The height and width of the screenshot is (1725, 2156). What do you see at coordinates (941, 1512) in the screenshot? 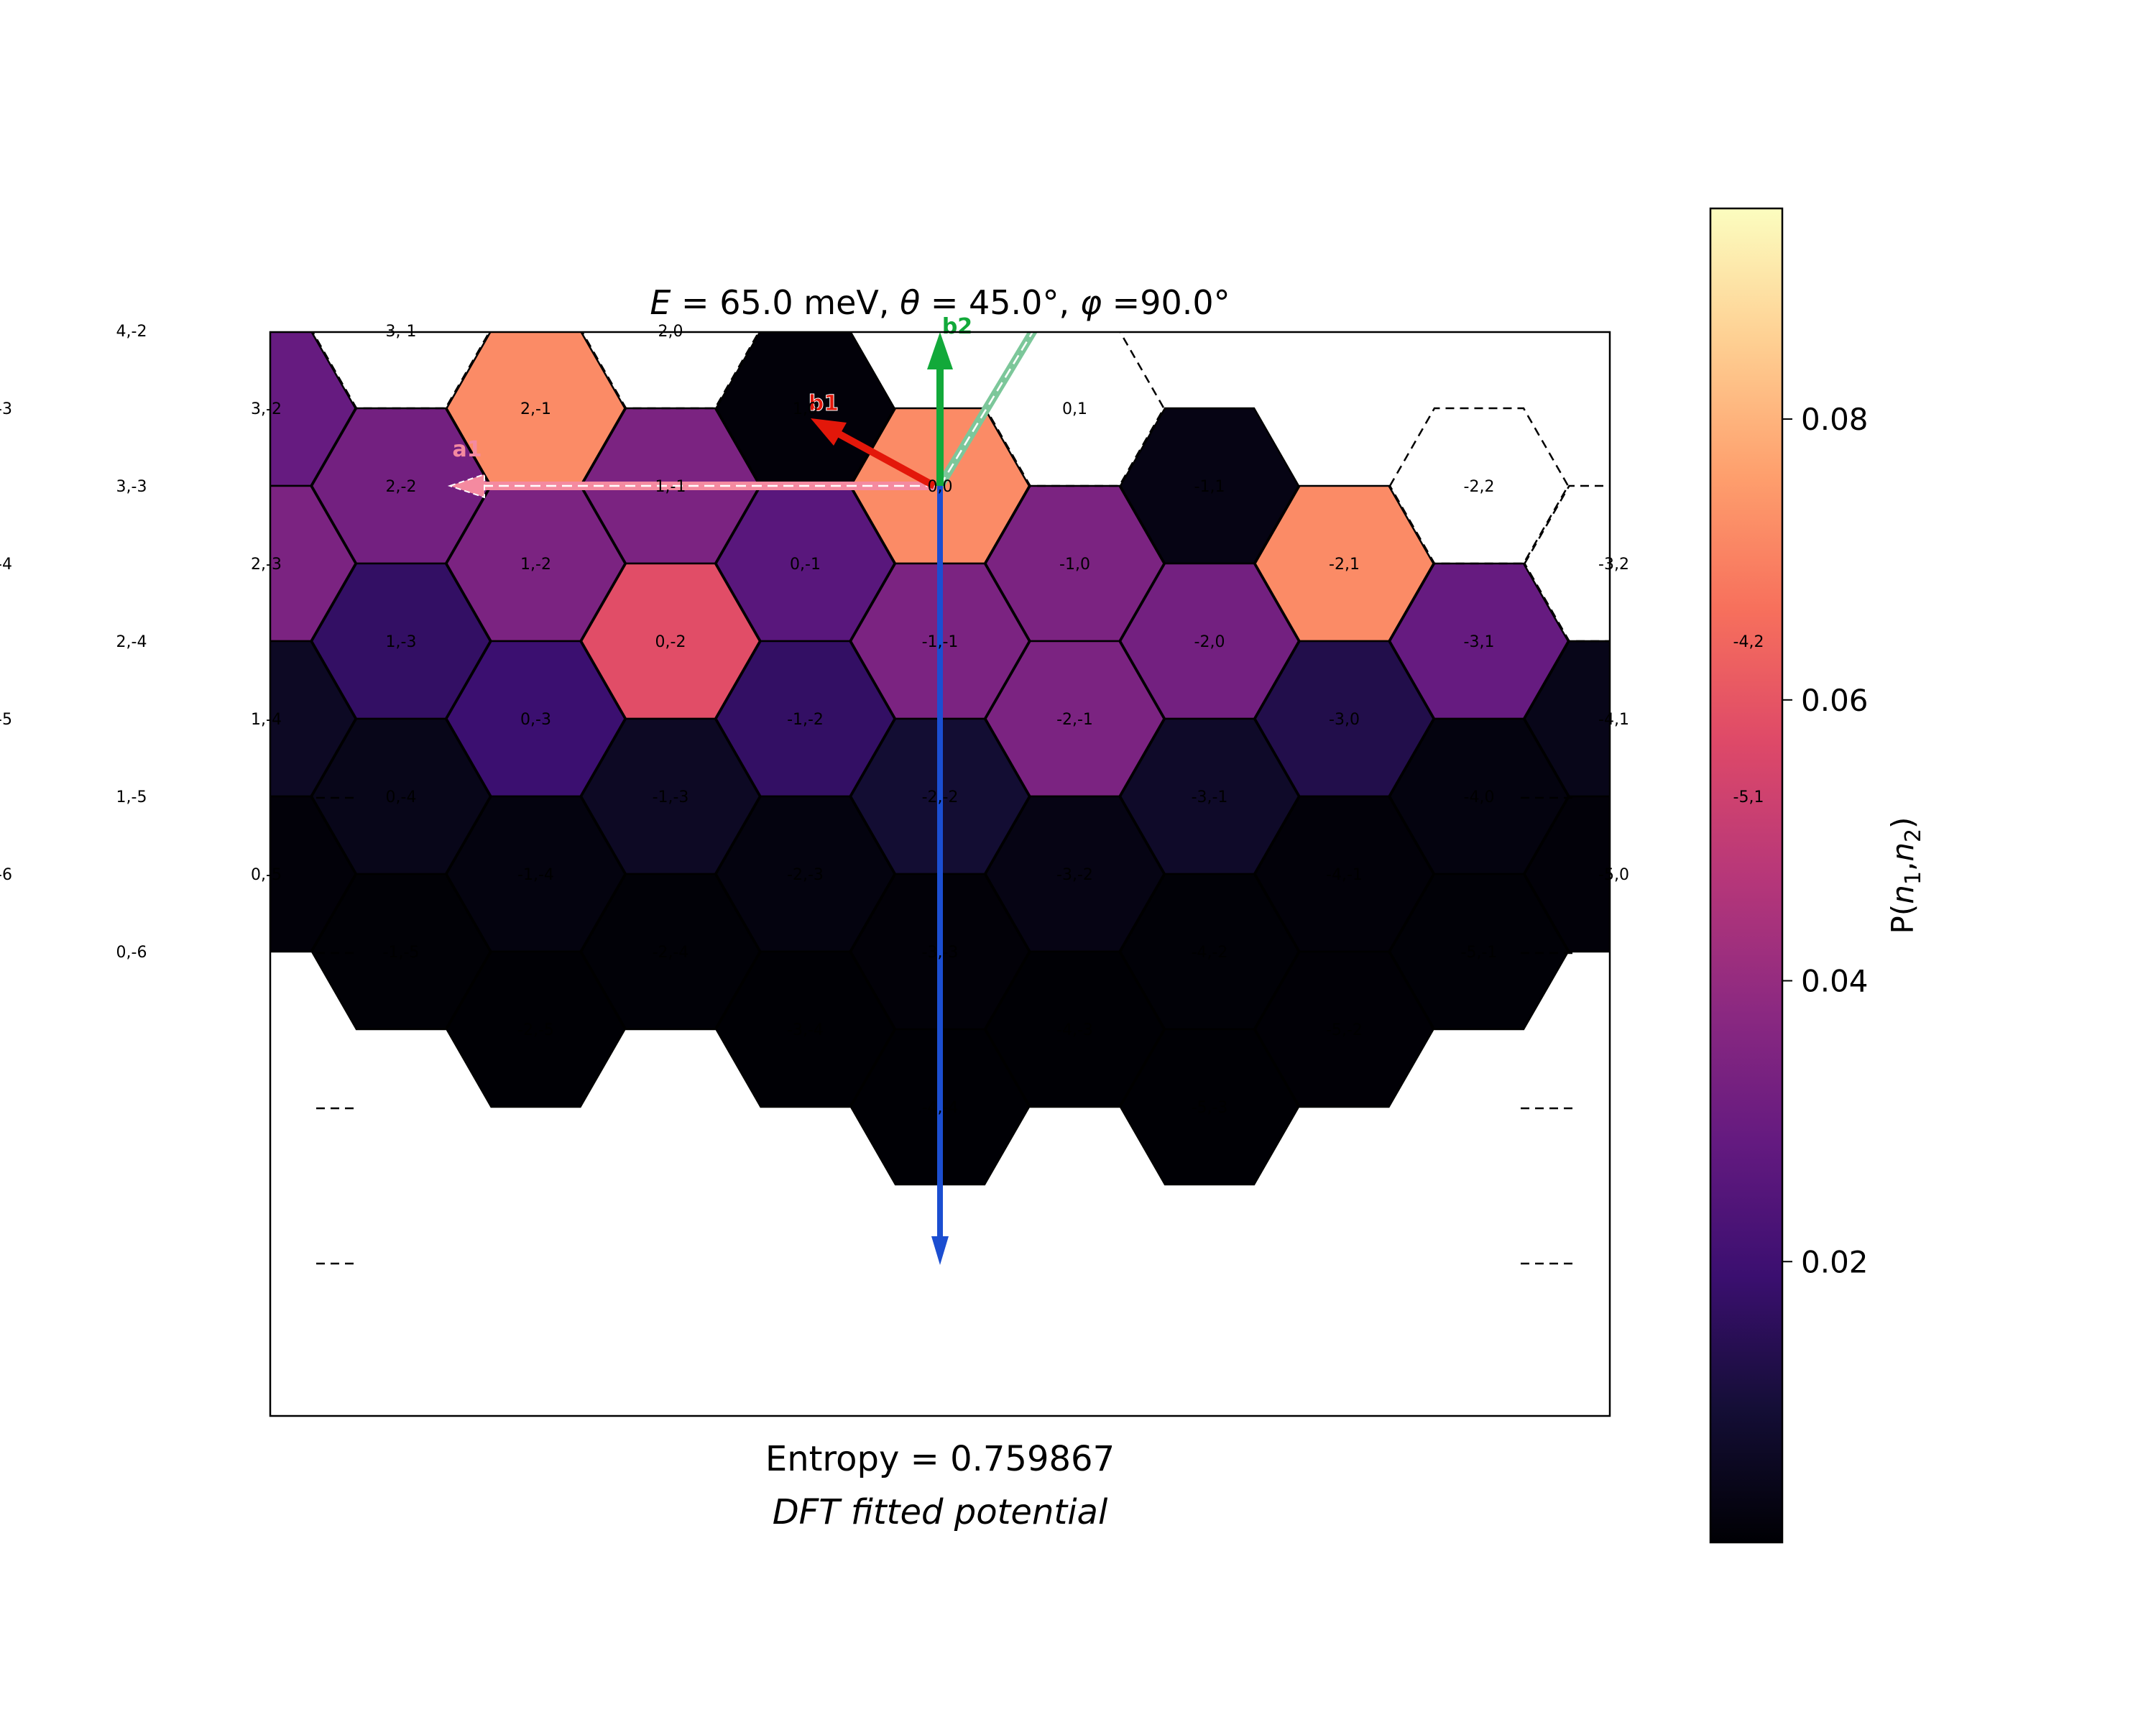
I see `potential-caption: DFT fitted potential` at bounding box center [941, 1512].